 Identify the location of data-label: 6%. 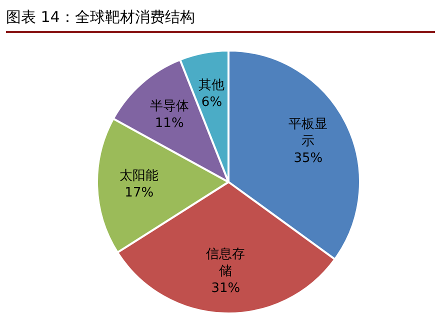
(211, 102).